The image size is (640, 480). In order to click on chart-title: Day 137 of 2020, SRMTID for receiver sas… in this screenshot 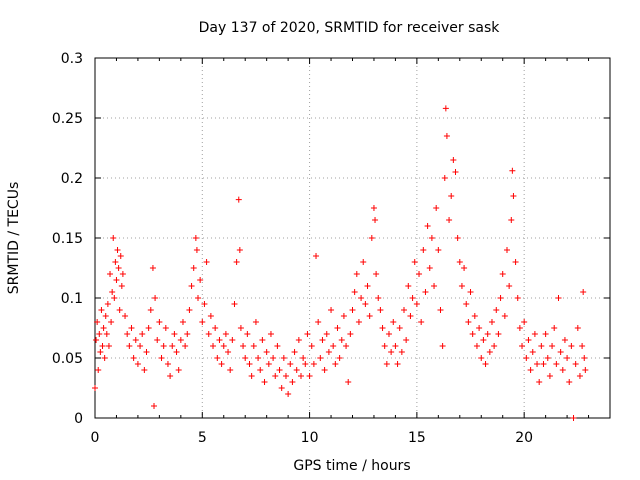, I will do `click(350, 28)`.